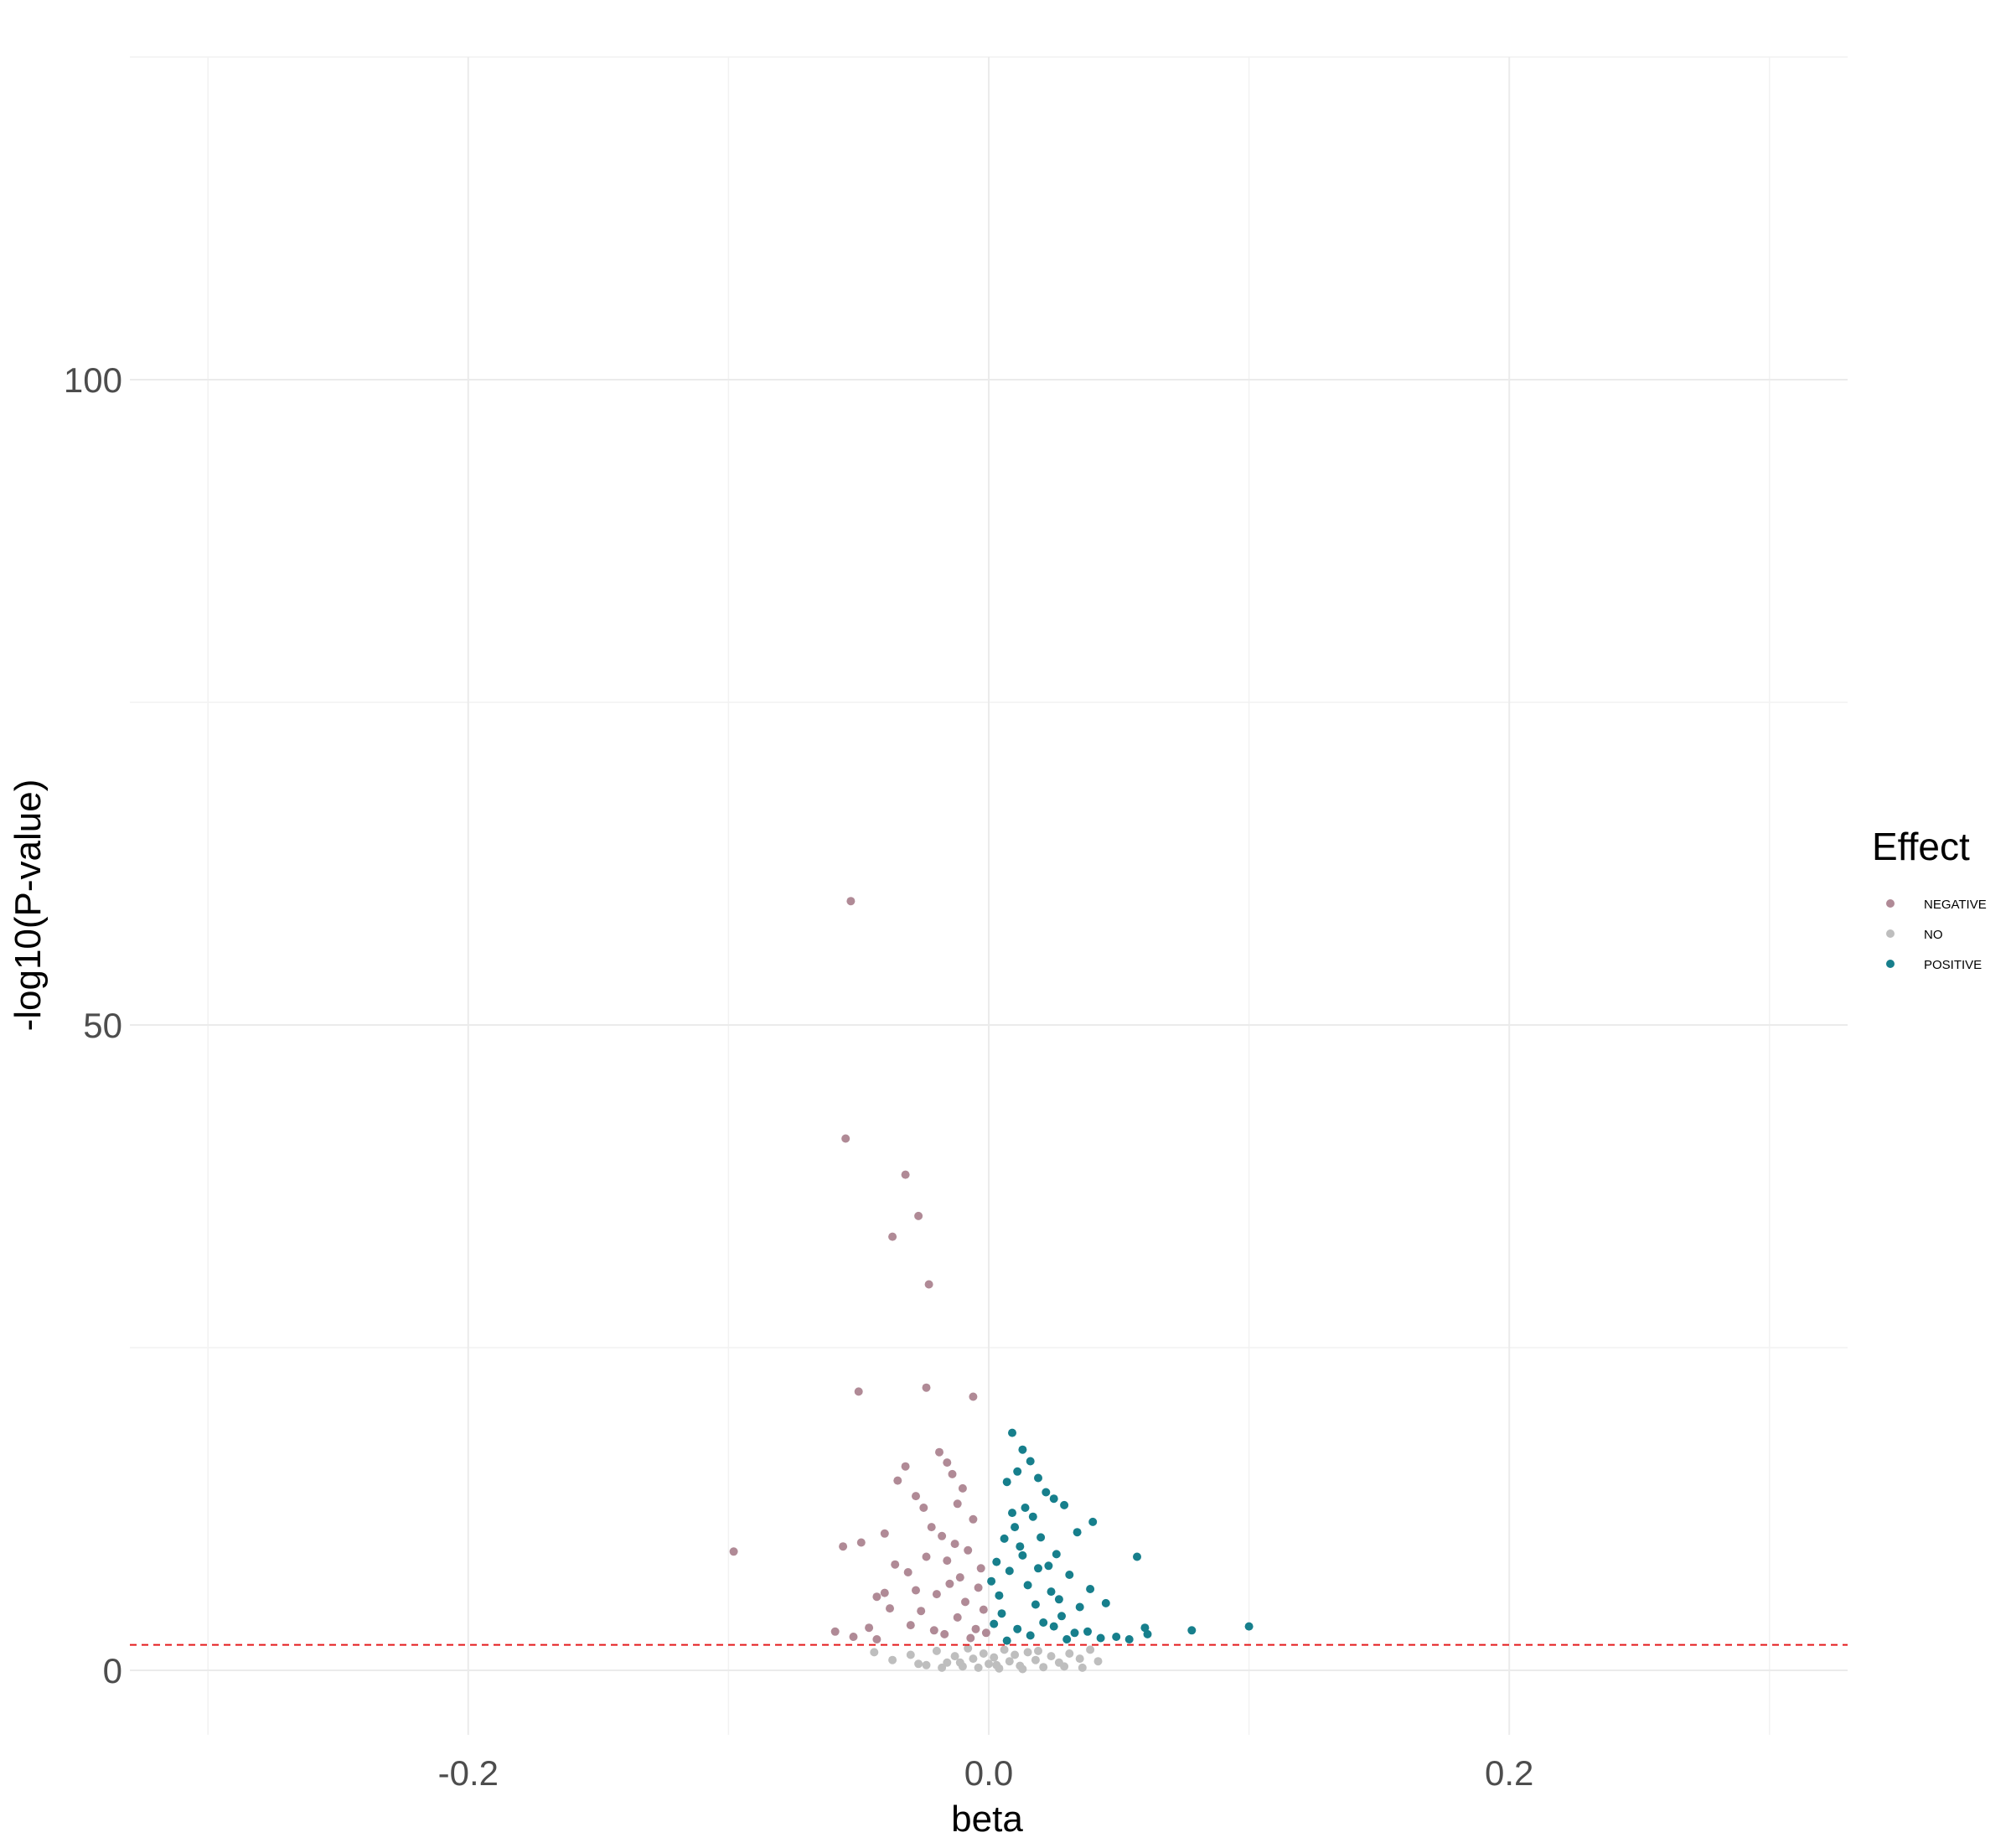  Describe the element at coordinates (1914, 935) in the screenshot. I see `legend-item-no: NO` at that location.